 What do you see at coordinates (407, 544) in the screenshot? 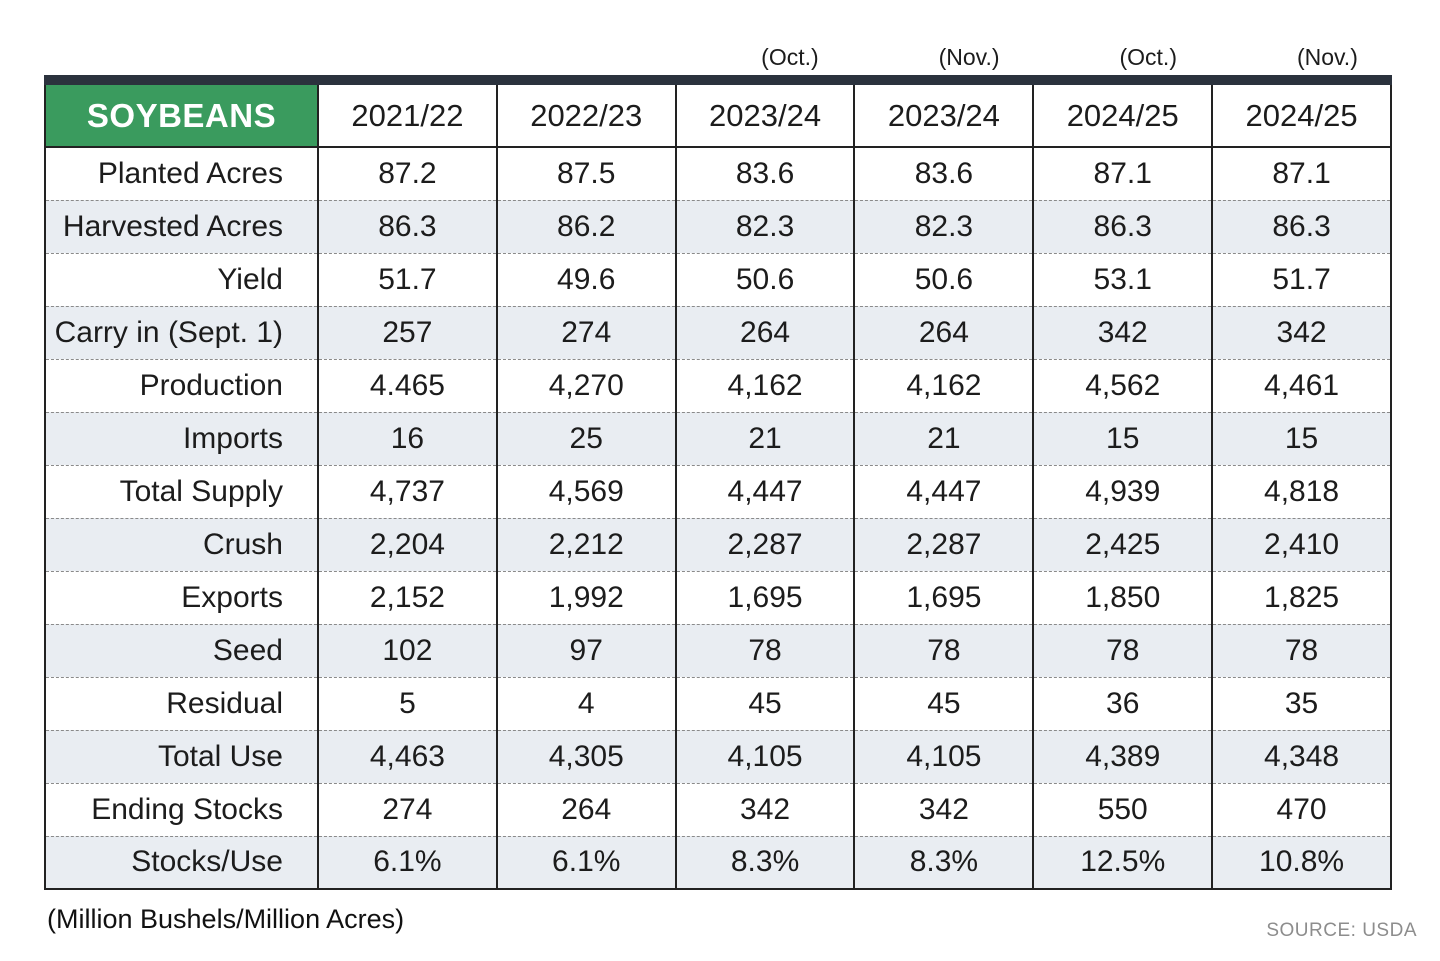
I see `cell-value: 2,204` at bounding box center [407, 544].